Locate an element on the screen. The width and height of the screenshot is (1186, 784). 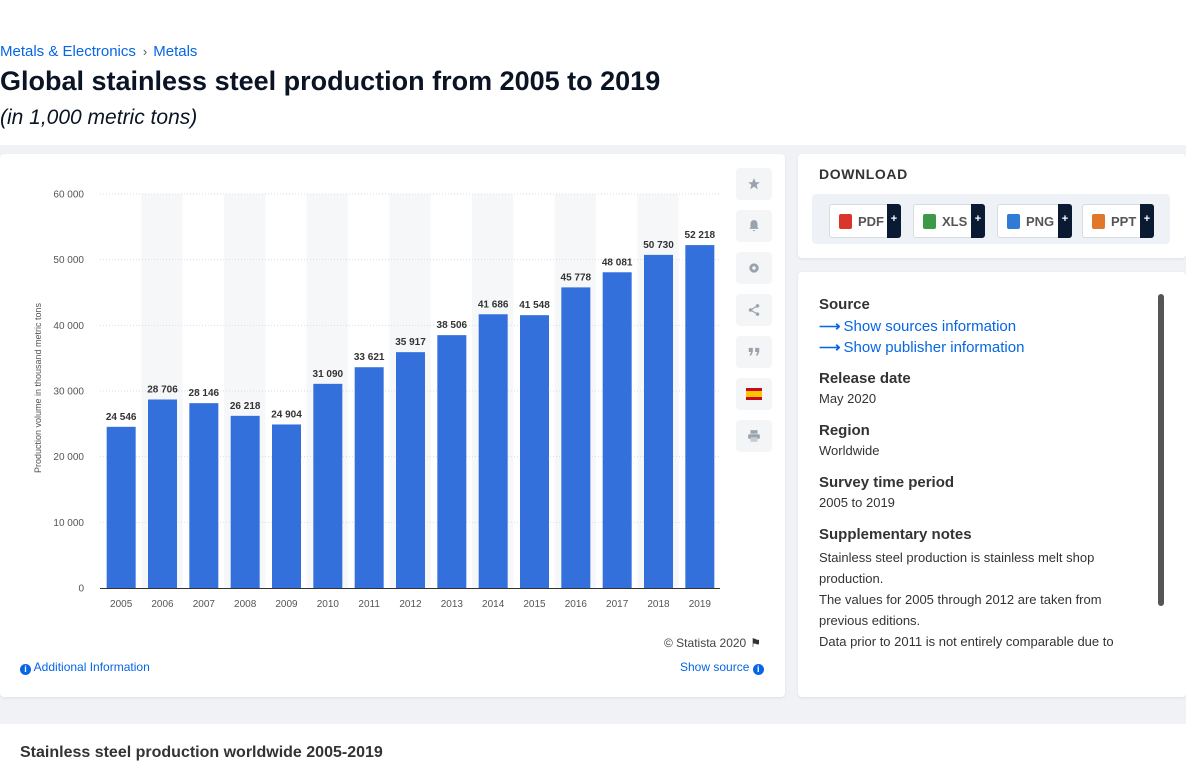
data-label: 24 546 is located at coordinates (121, 417).